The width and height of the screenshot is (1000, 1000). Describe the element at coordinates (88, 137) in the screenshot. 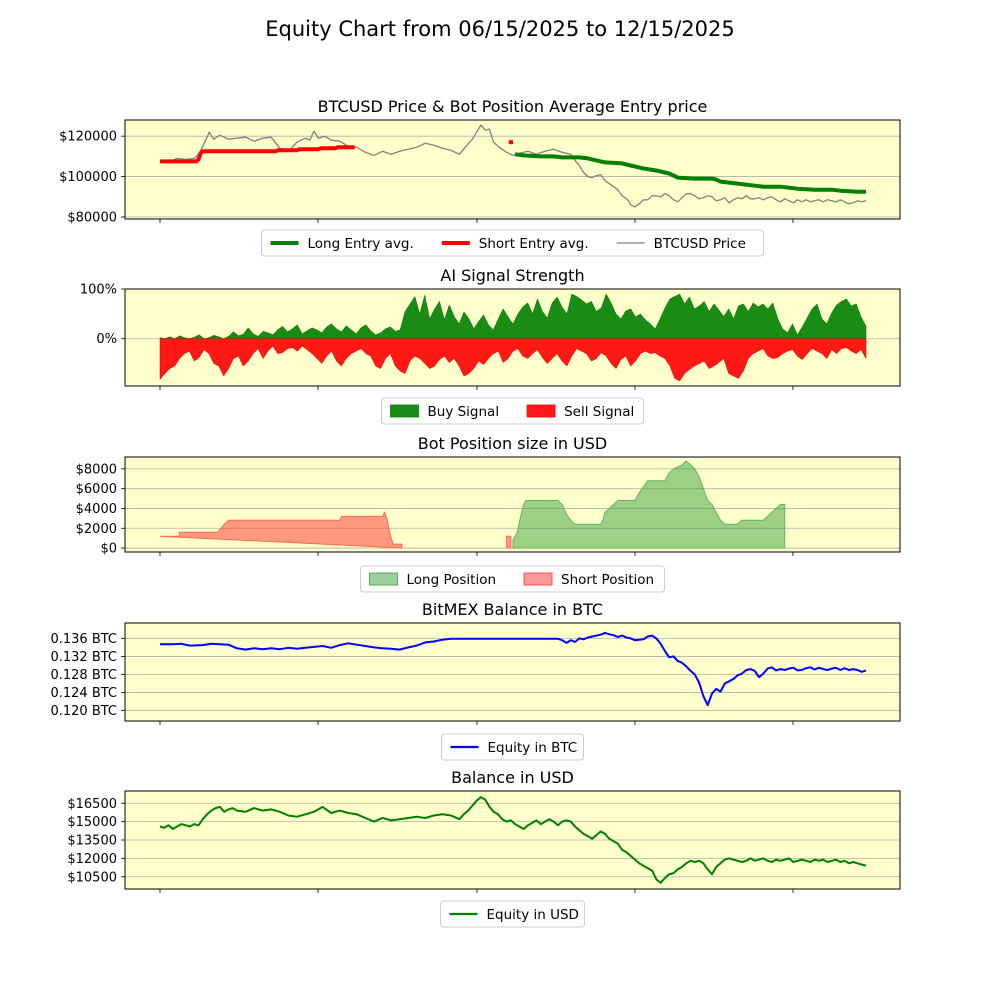

I see `y-tick-label: $120000` at that location.